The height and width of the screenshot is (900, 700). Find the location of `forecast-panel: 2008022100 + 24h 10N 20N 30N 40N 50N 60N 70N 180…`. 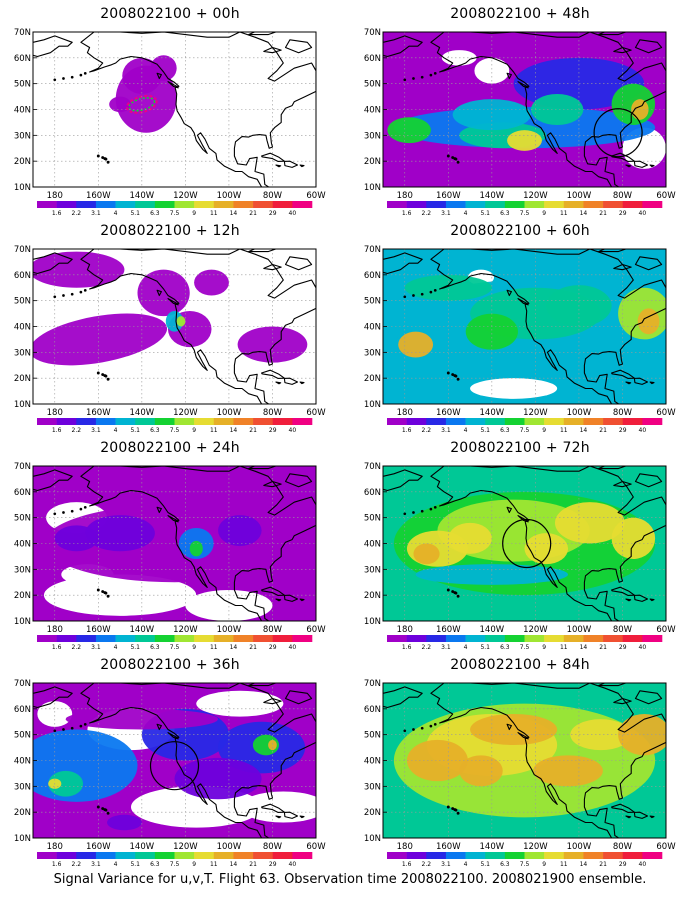

forecast-panel: 2008022100 + 24h 10N 20N 30N 40N 50N 60N 70N 180… is located at coordinates (170, 549).